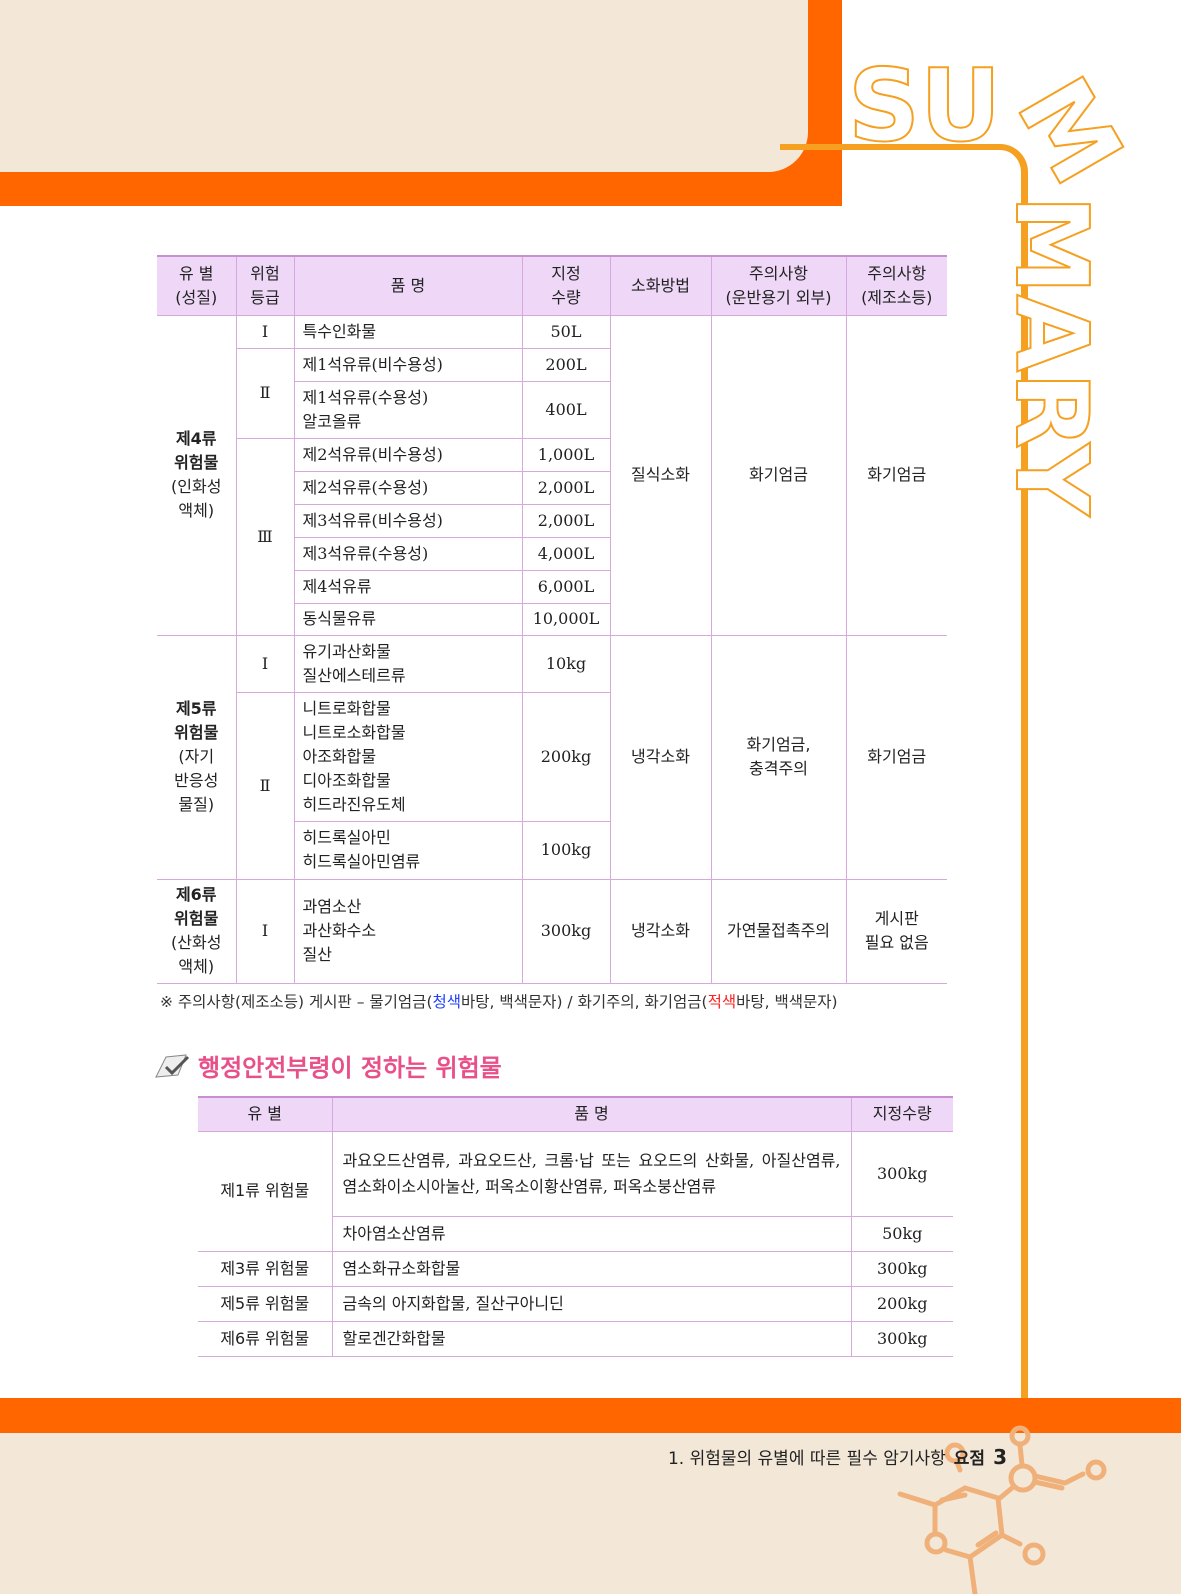 The height and width of the screenshot is (1594, 1181). I want to click on item-name: 할로겐간화합물, so click(591, 1338).